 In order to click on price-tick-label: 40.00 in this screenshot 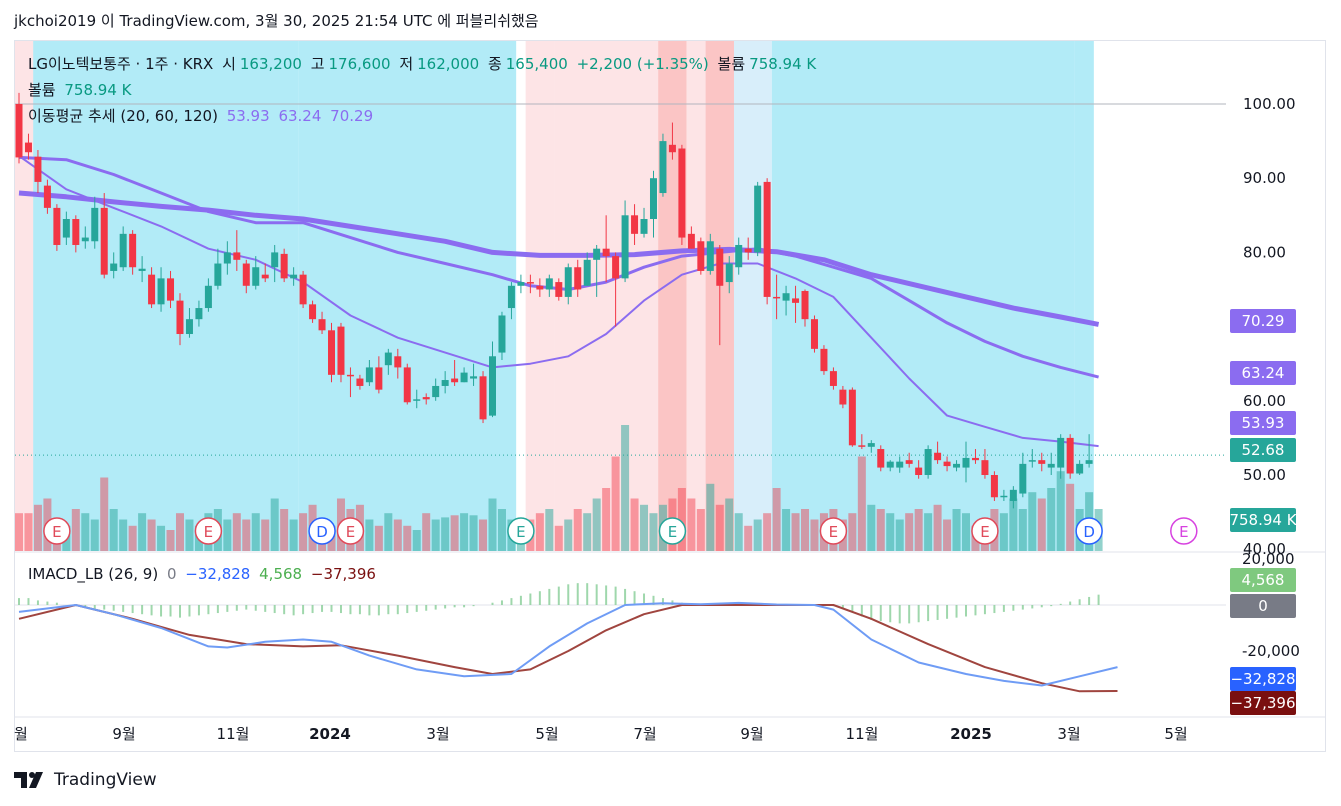, I will do `click(1264, 549)`.